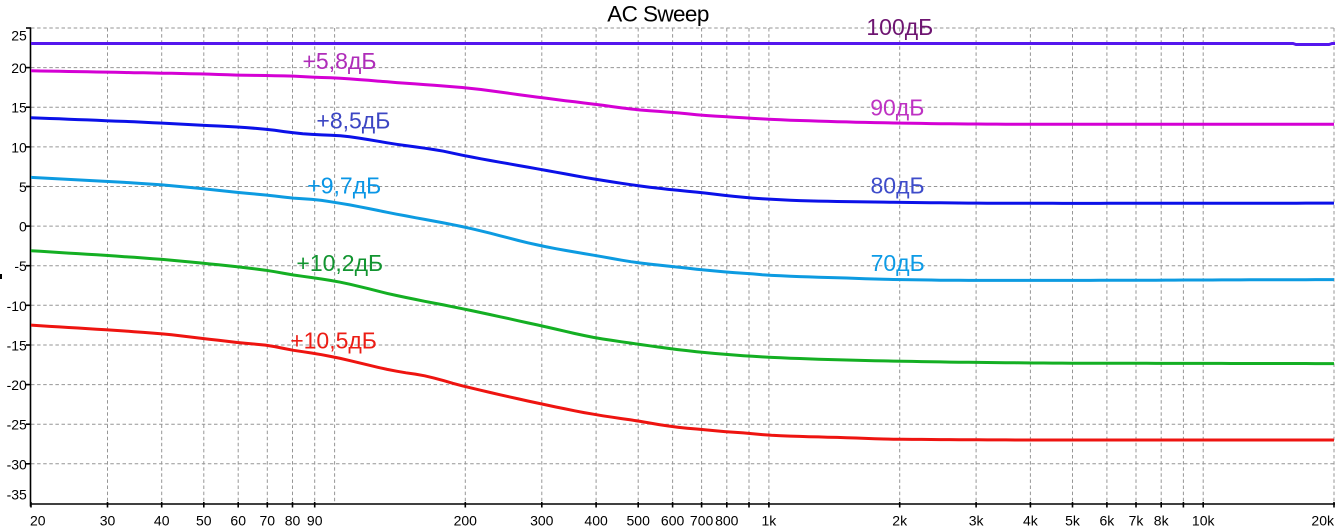 The width and height of the screenshot is (1335, 529). What do you see at coordinates (204, 521) in the screenshot?
I see `svg-text: 50` at bounding box center [204, 521].